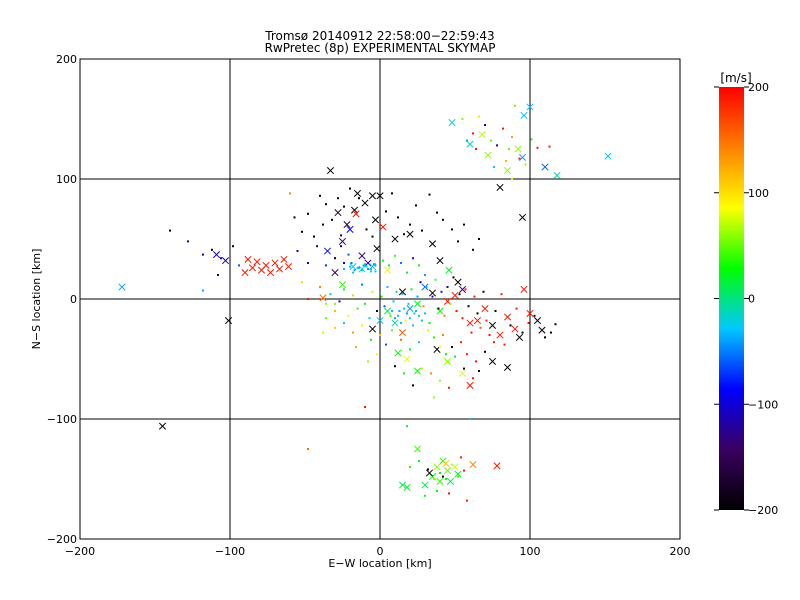 This screenshot has width=800, height=600. What do you see at coordinates (746, 299) in the screenshot?
I see `colorbar-ticks: 200 100 0 −100 −200` at bounding box center [746, 299].